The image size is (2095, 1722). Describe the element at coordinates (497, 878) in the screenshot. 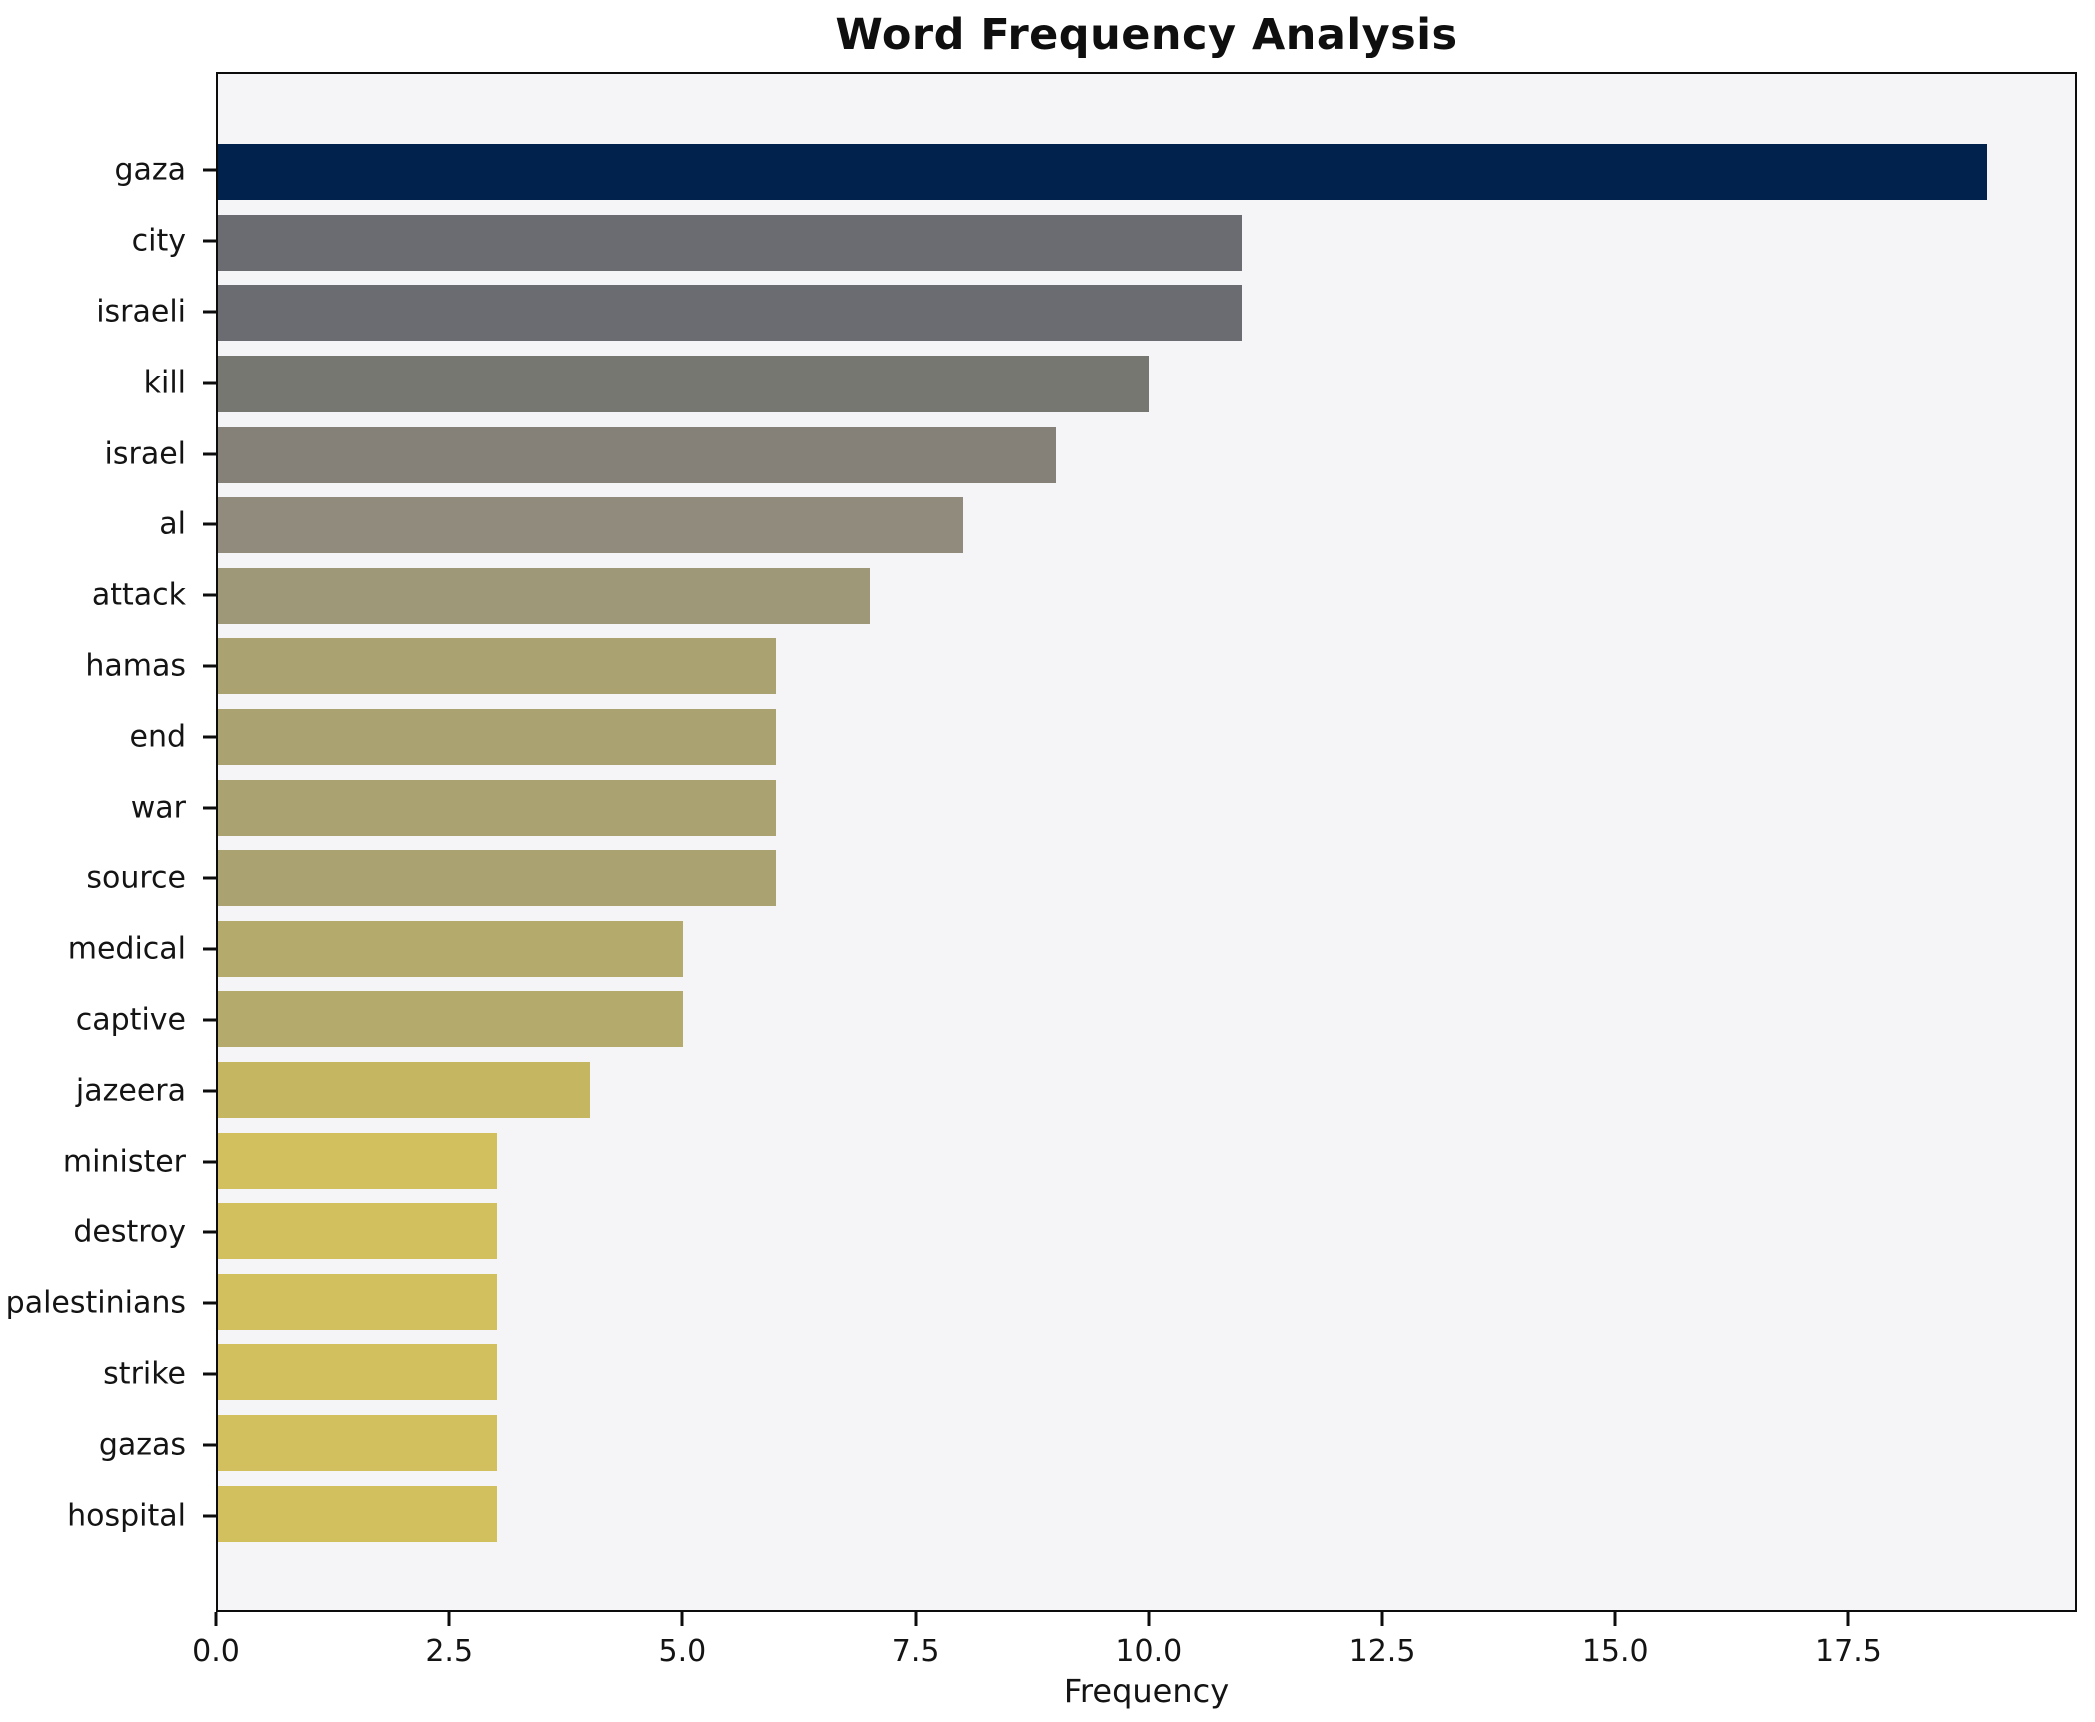

I see `bar-source` at that location.